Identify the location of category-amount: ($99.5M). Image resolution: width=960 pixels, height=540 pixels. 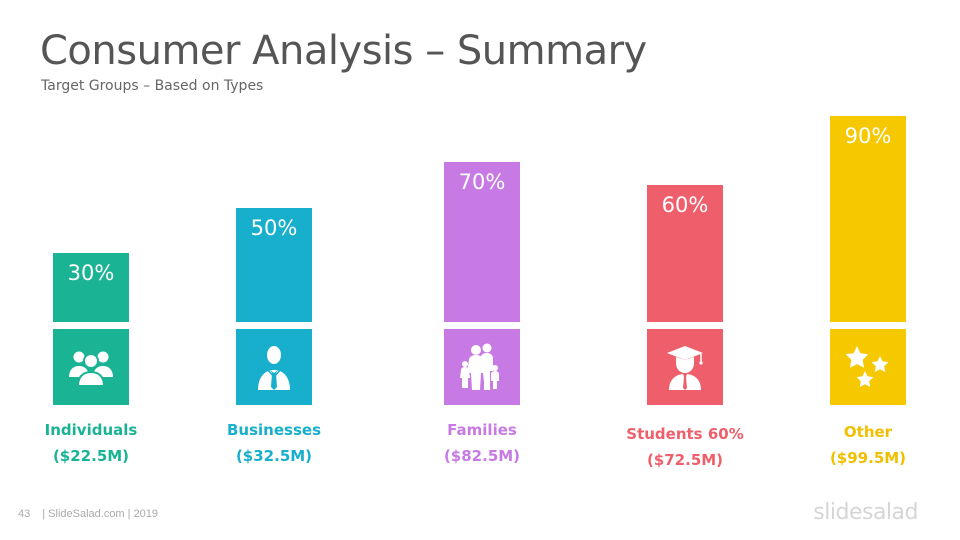
(868, 458).